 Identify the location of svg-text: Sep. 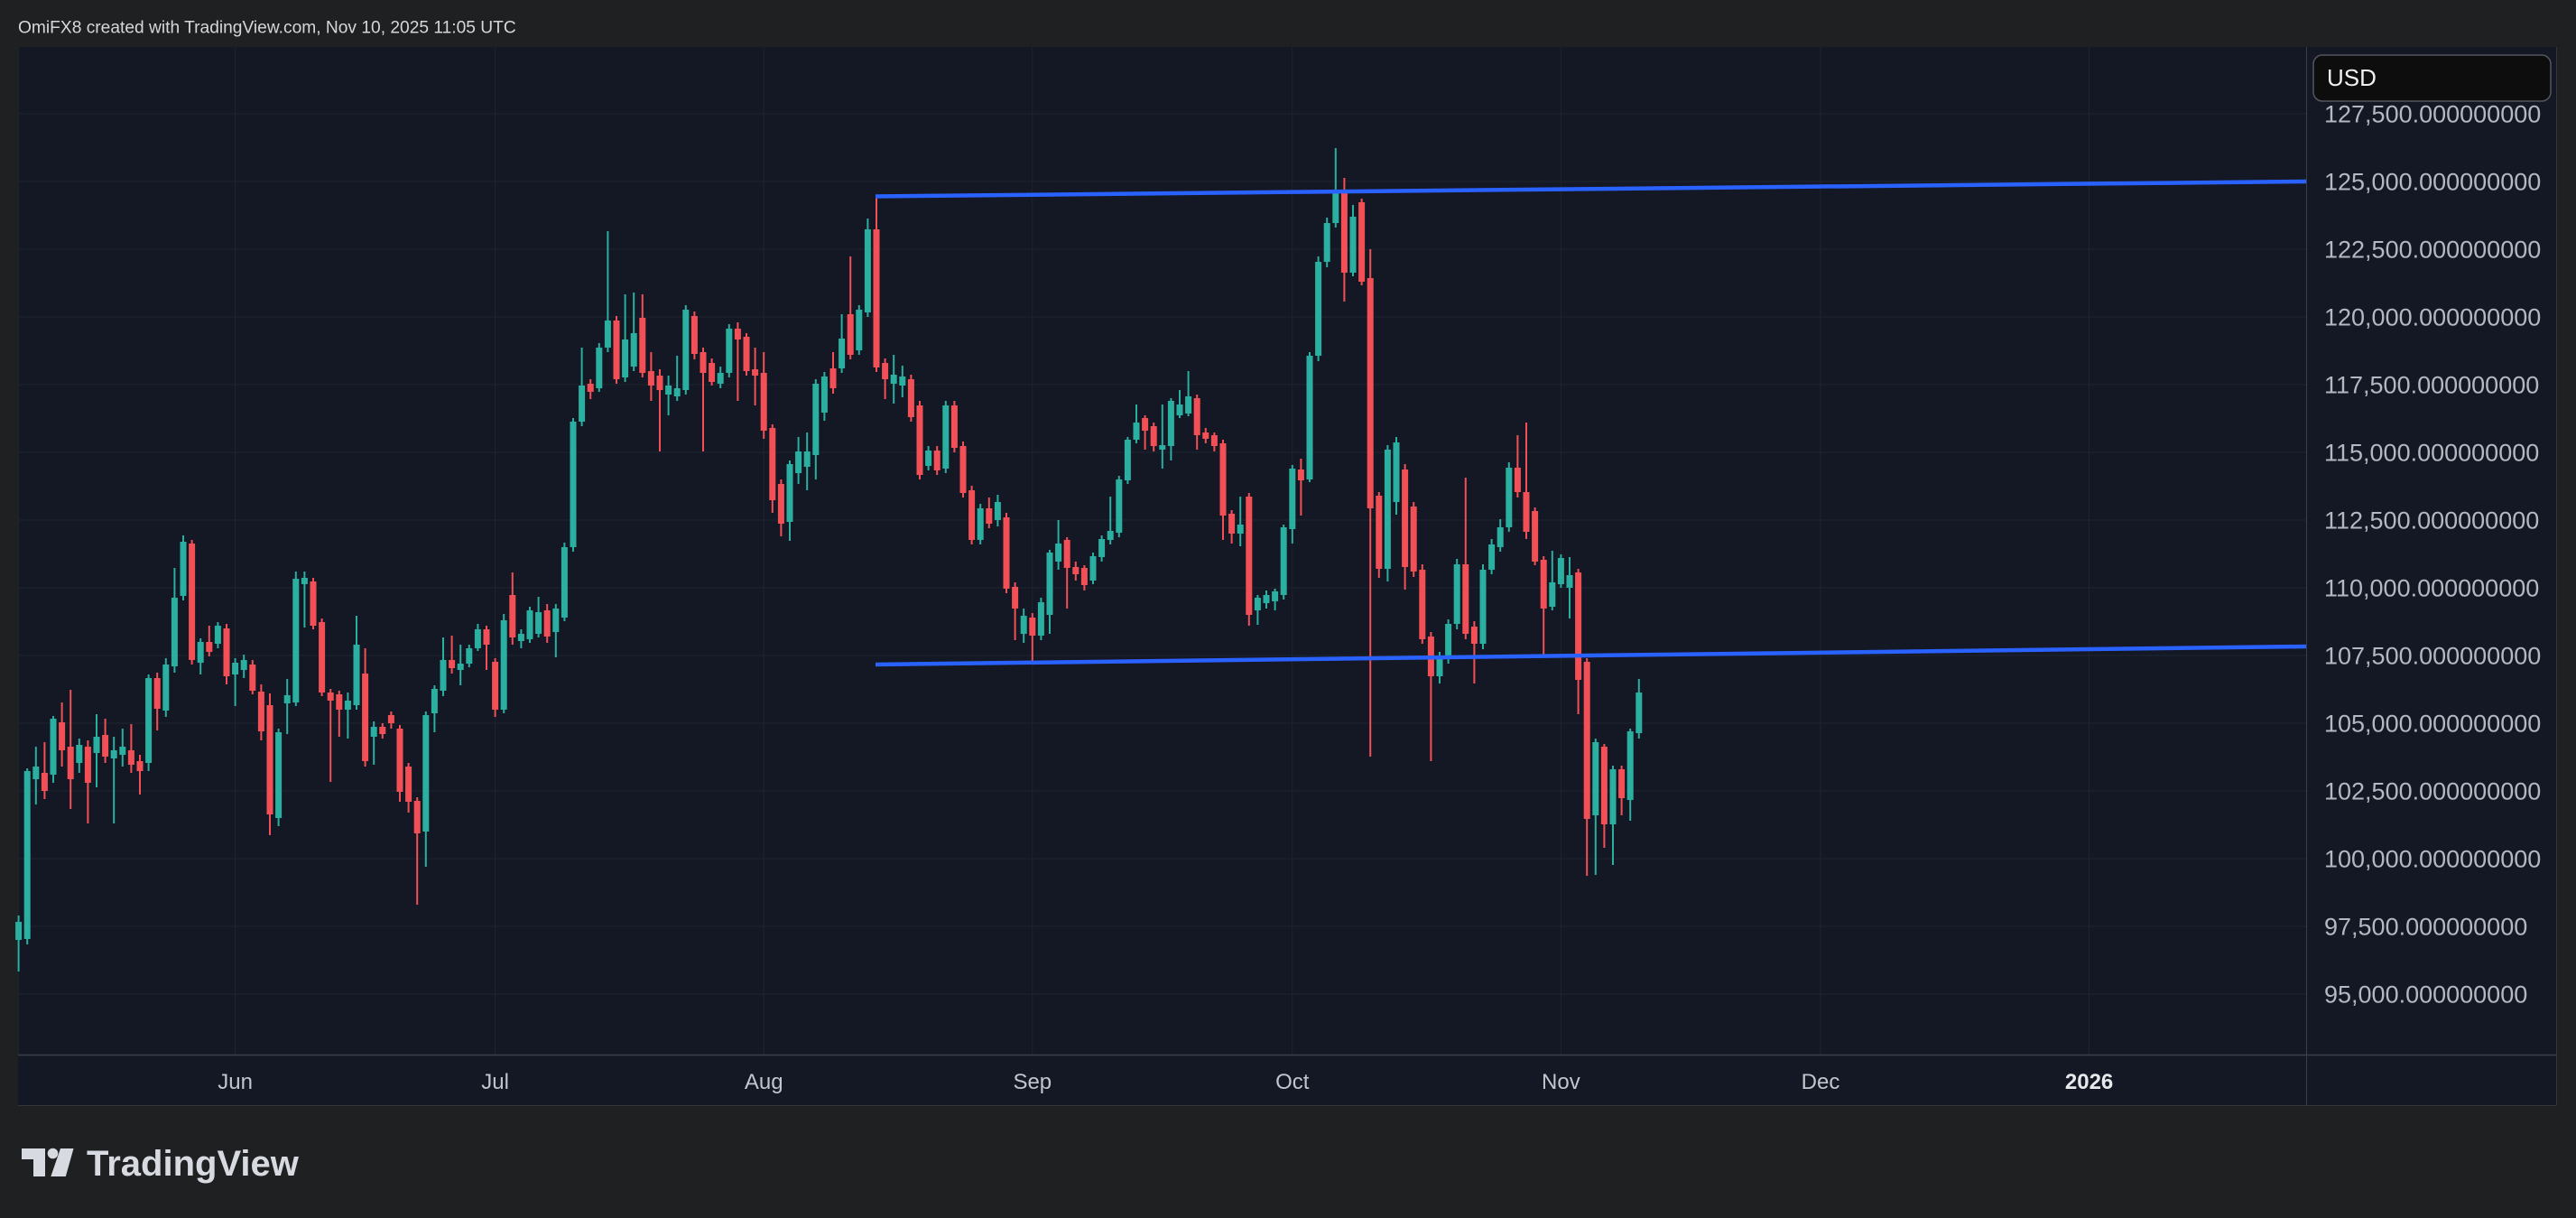
(1032, 1082).